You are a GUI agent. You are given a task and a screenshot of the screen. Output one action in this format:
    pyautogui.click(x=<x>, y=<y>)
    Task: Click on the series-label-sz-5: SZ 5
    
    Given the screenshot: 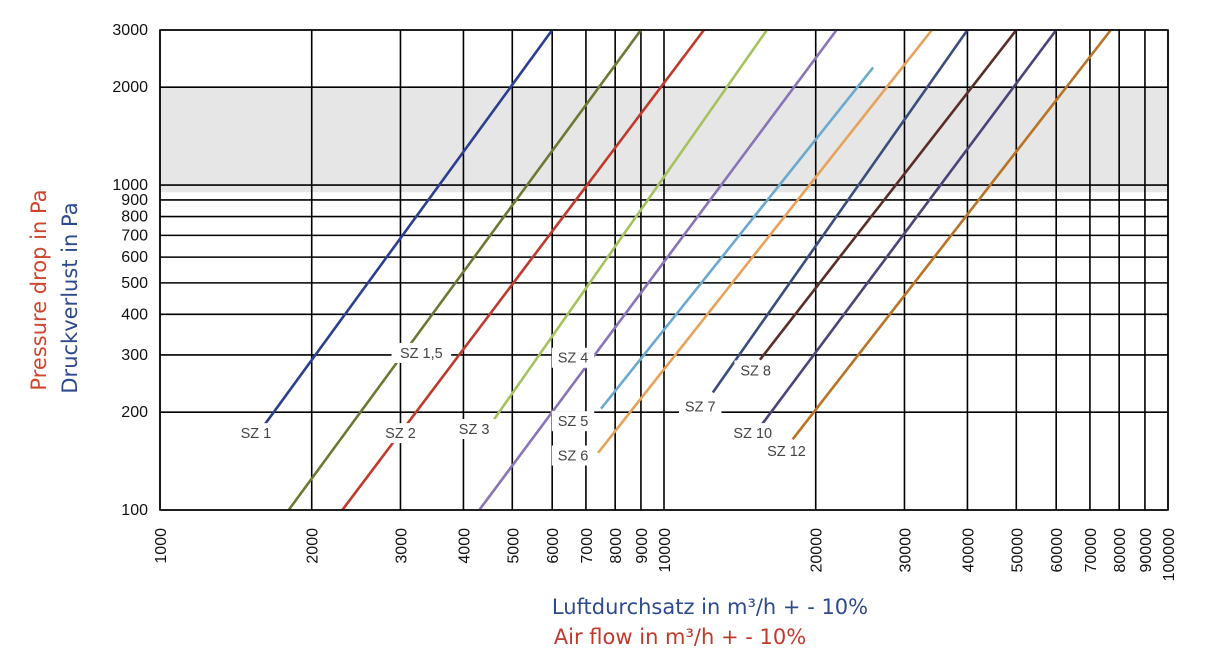 What is the action you would take?
    pyautogui.click(x=573, y=422)
    